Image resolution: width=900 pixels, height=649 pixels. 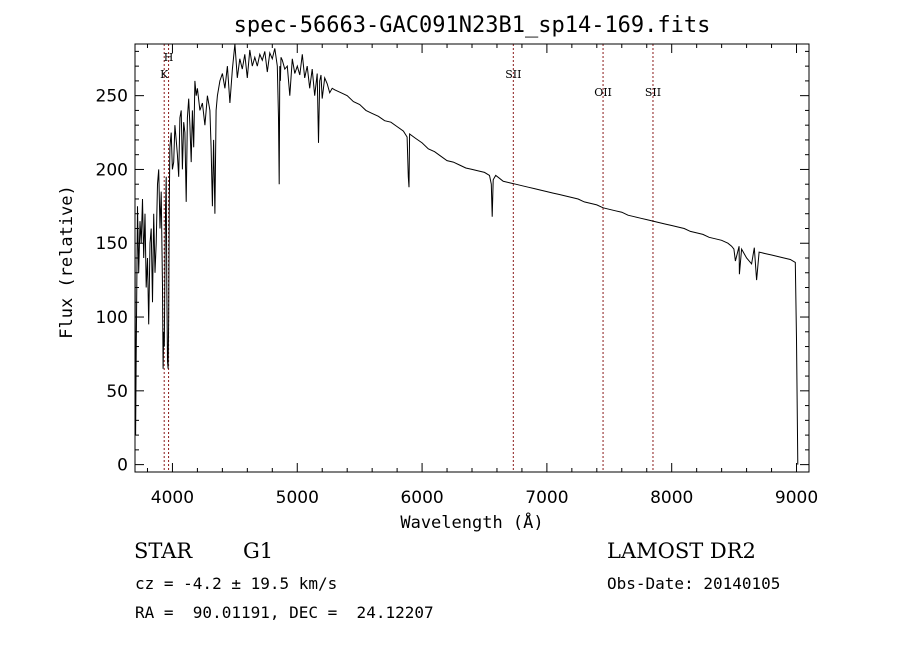 I want to click on chart-title: spec-56663-GAC091N23B1_sp14-169.fits, so click(x=472, y=25).